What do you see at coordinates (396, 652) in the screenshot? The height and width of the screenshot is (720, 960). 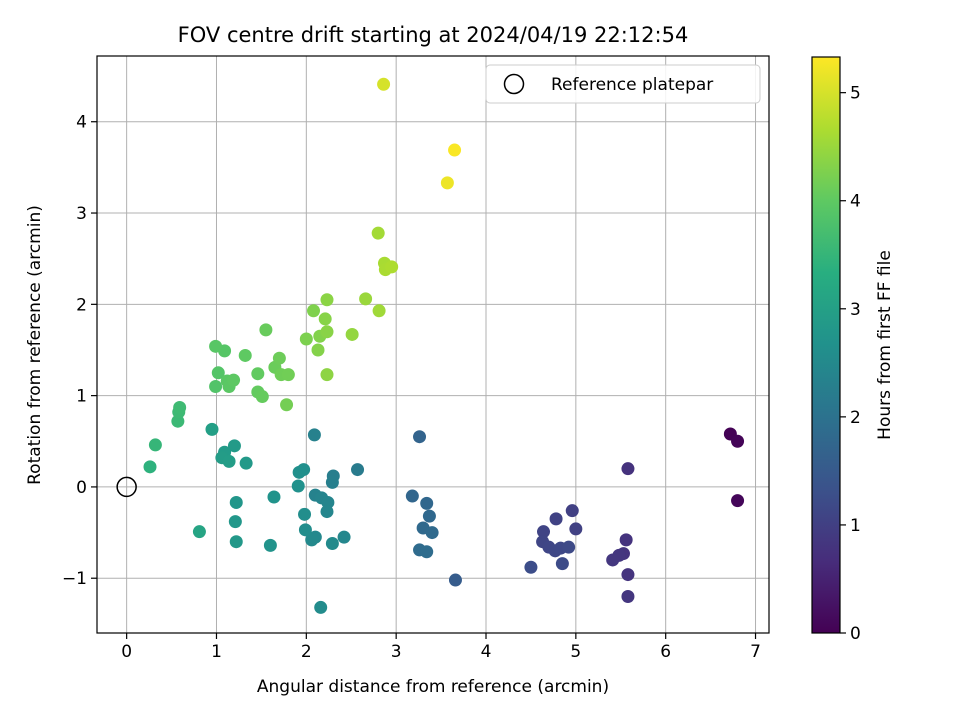 I see `x-tick-label: 3` at bounding box center [396, 652].